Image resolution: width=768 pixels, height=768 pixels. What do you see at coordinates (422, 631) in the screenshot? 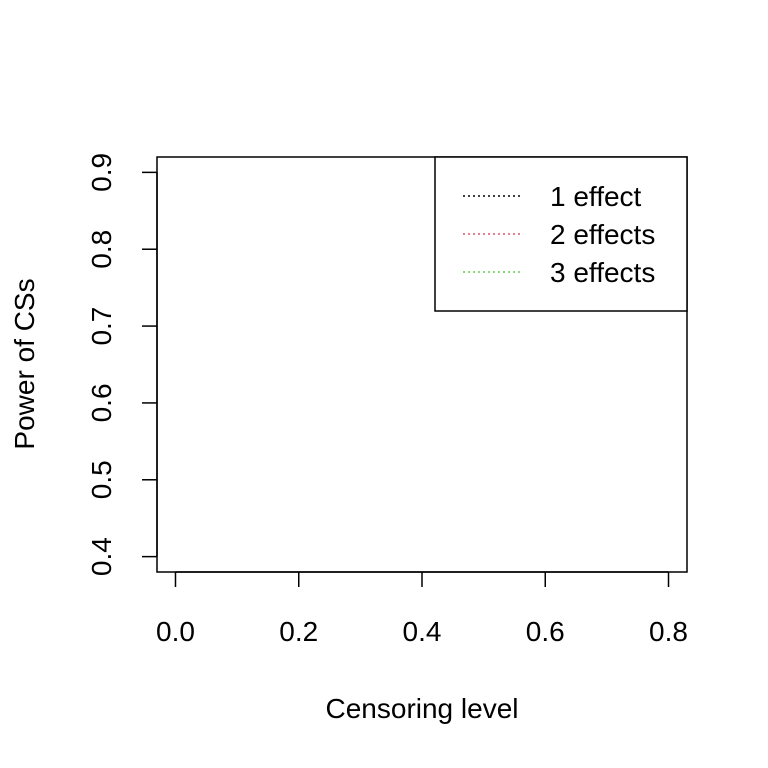
I see `x-tick-label: 0.4` at bounding box center [422, 631].